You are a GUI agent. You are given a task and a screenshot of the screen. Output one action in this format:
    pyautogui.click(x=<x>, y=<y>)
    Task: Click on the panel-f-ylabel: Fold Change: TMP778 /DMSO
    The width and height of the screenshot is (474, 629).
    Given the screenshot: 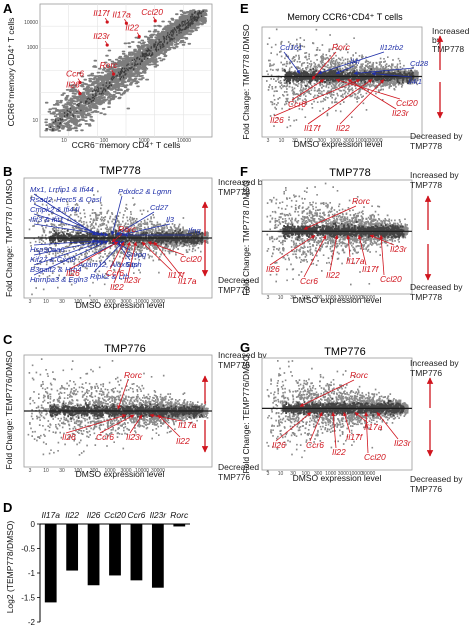 What is the action you would take?
    pyautogui.click(x=246, y=238)
    